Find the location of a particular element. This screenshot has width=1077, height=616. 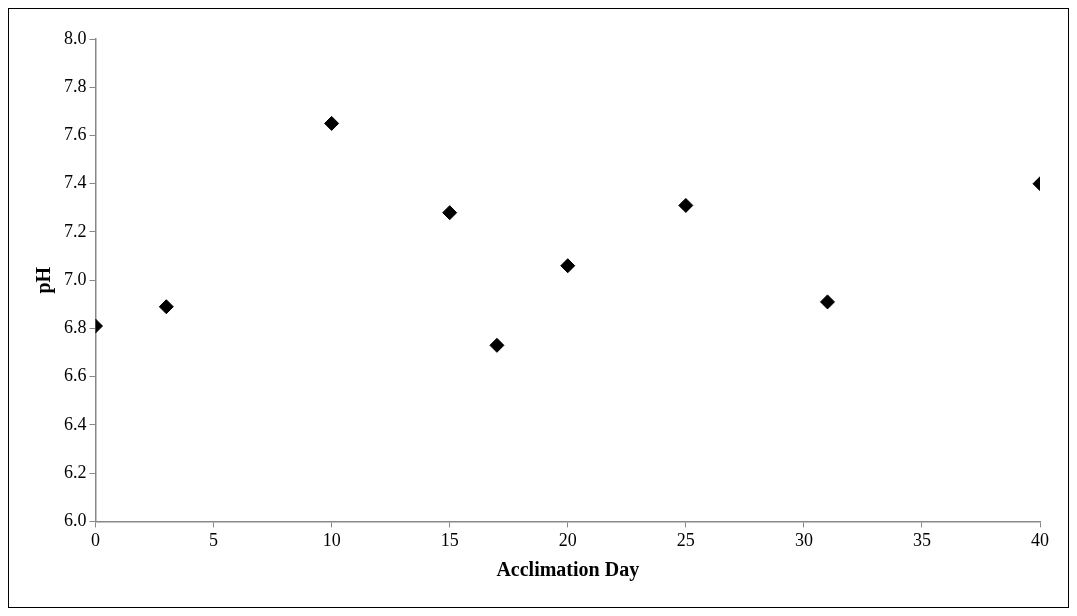

x-tick-label: 15 is located at coordinates (449, 539).